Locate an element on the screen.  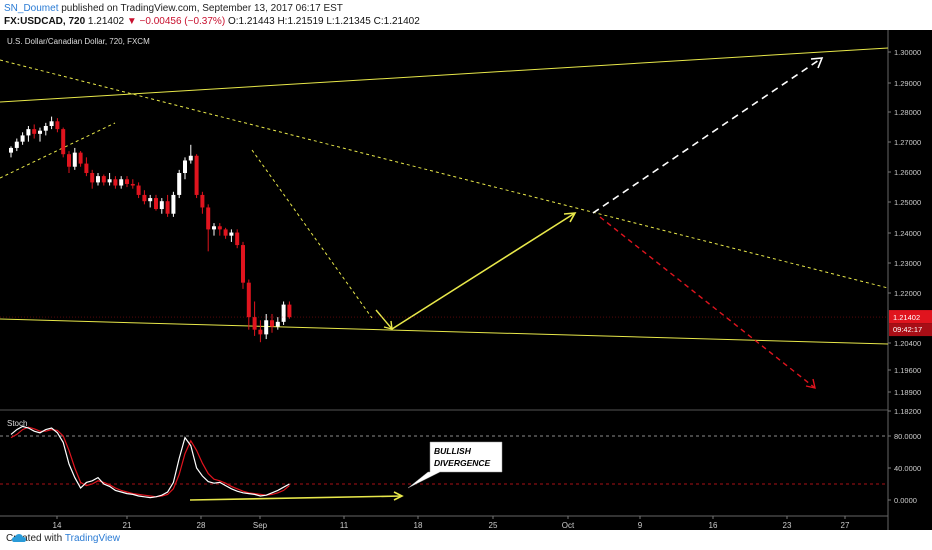
tradingview-brand: TradingView is located at coordinates (92, 538).